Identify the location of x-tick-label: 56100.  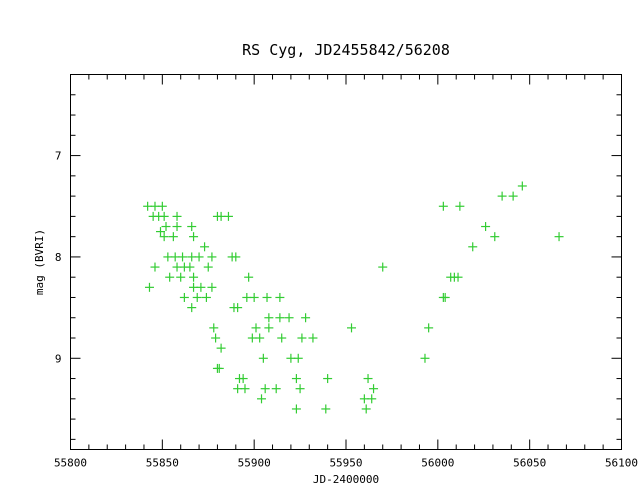
(621, 463).